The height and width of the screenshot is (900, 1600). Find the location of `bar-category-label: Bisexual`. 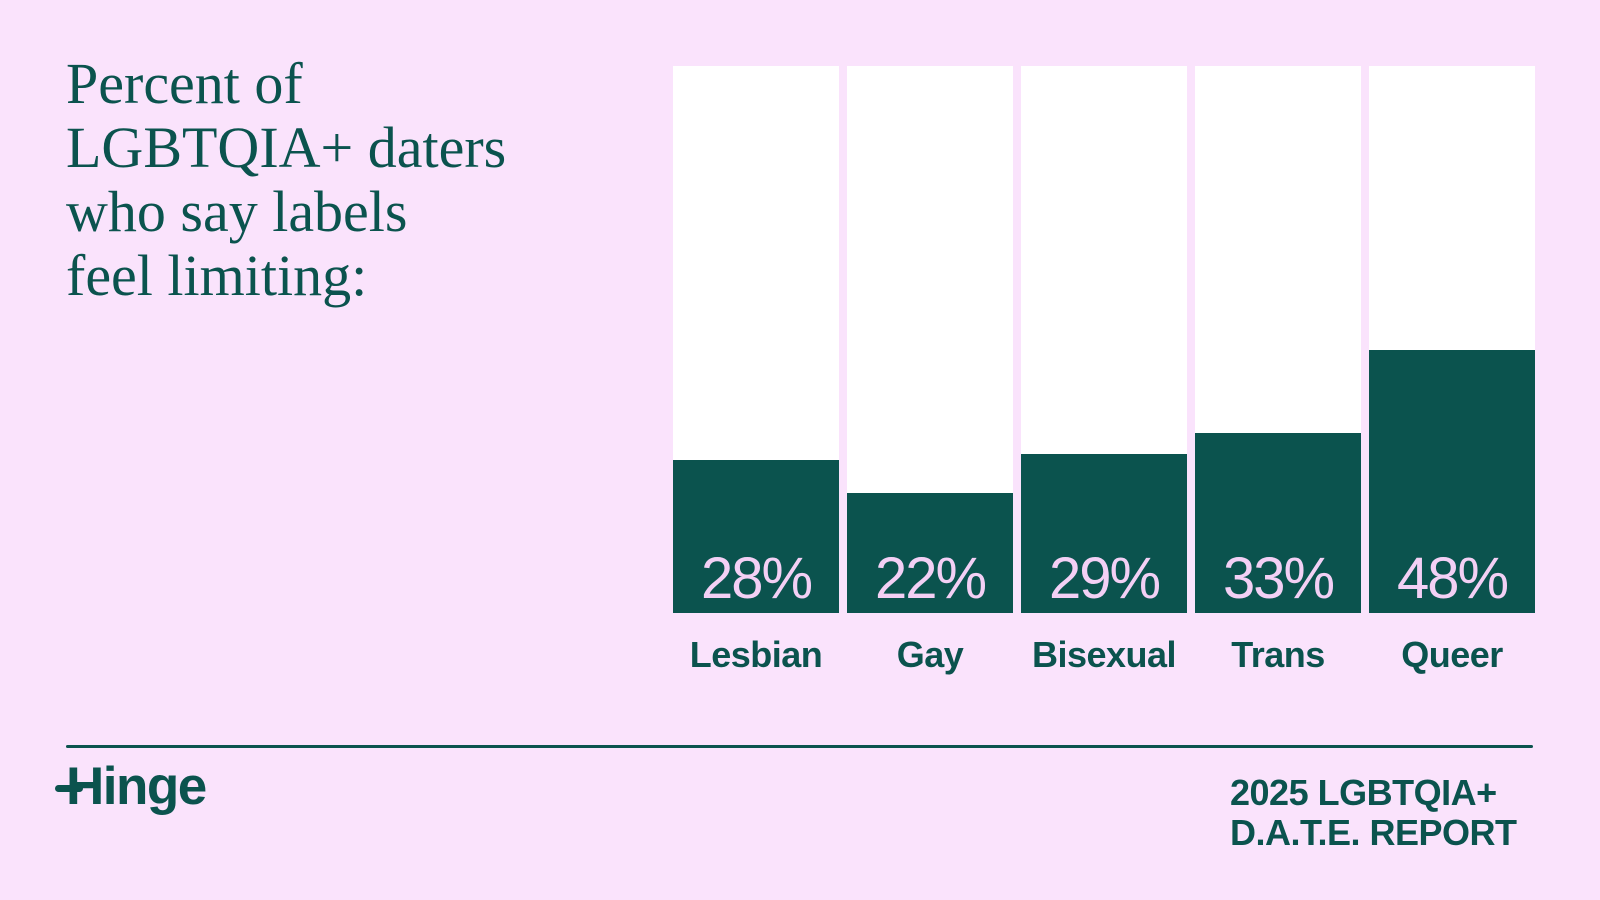

bar-category-label: Bisexual is located at coordinates (1104, 654).